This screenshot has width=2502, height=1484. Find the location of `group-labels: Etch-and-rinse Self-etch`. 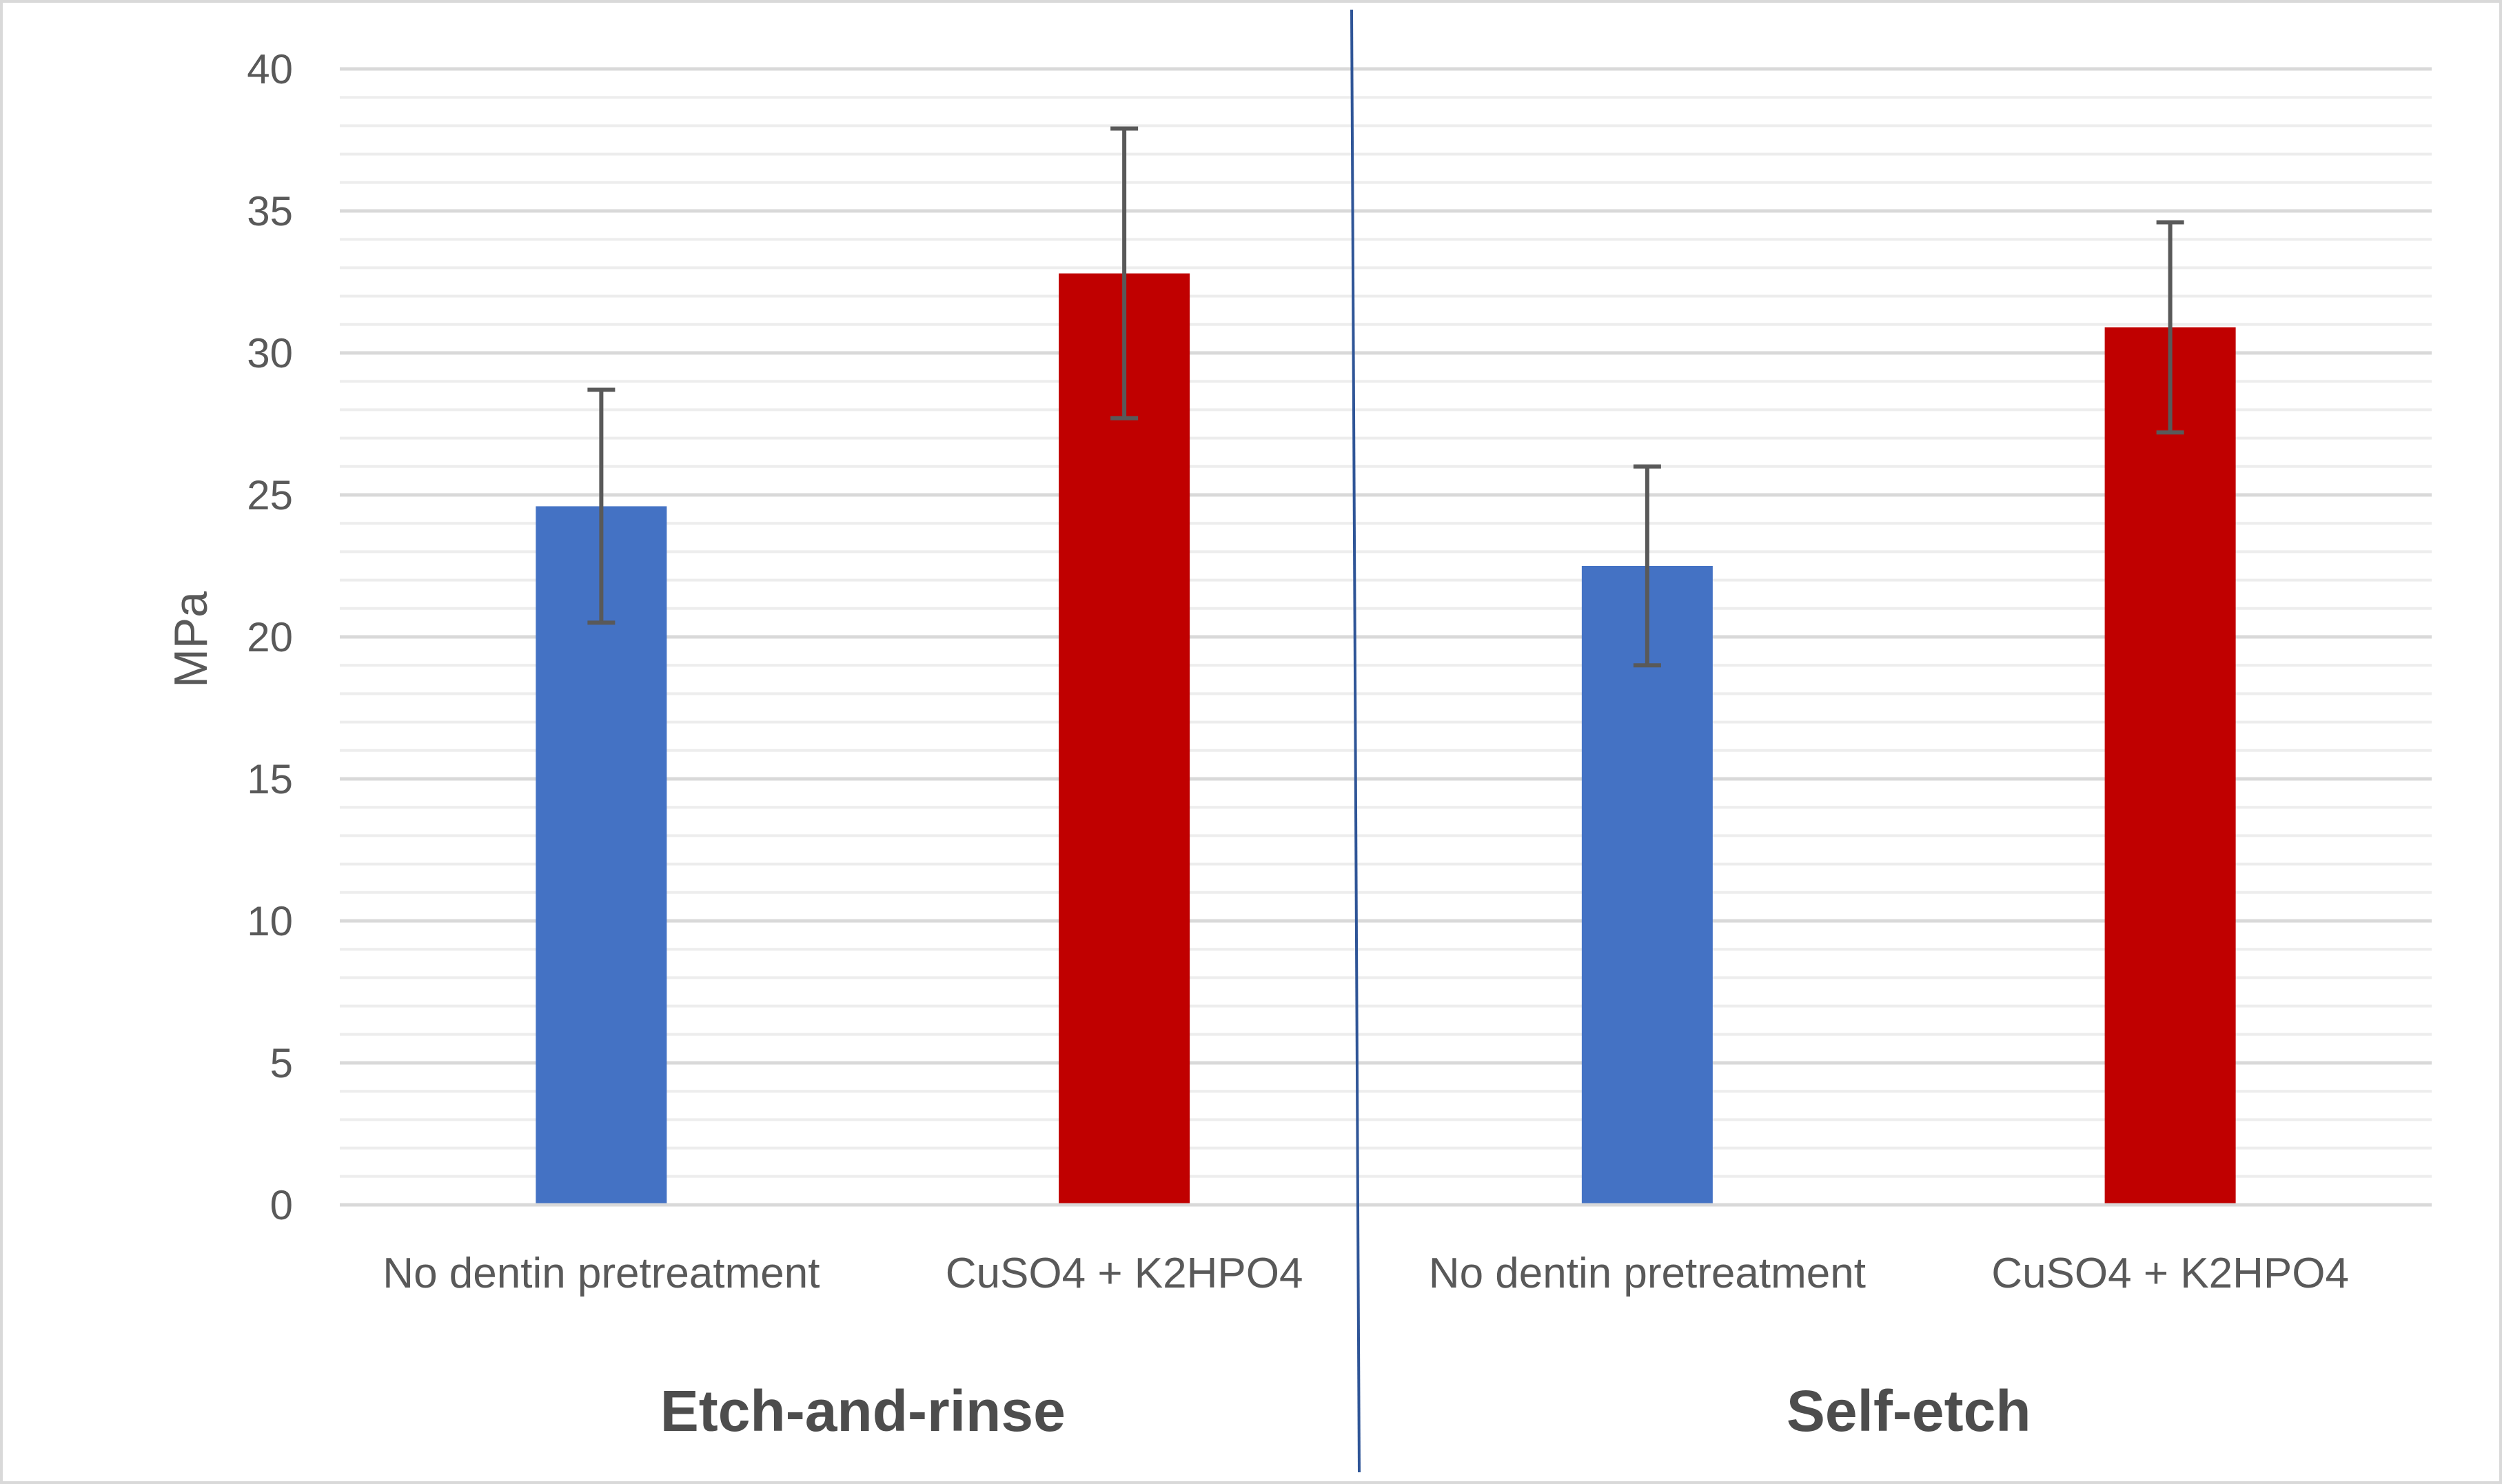

group-labels: Etch-and-rinse Self-etch is located at coordinates (1345, 1411).